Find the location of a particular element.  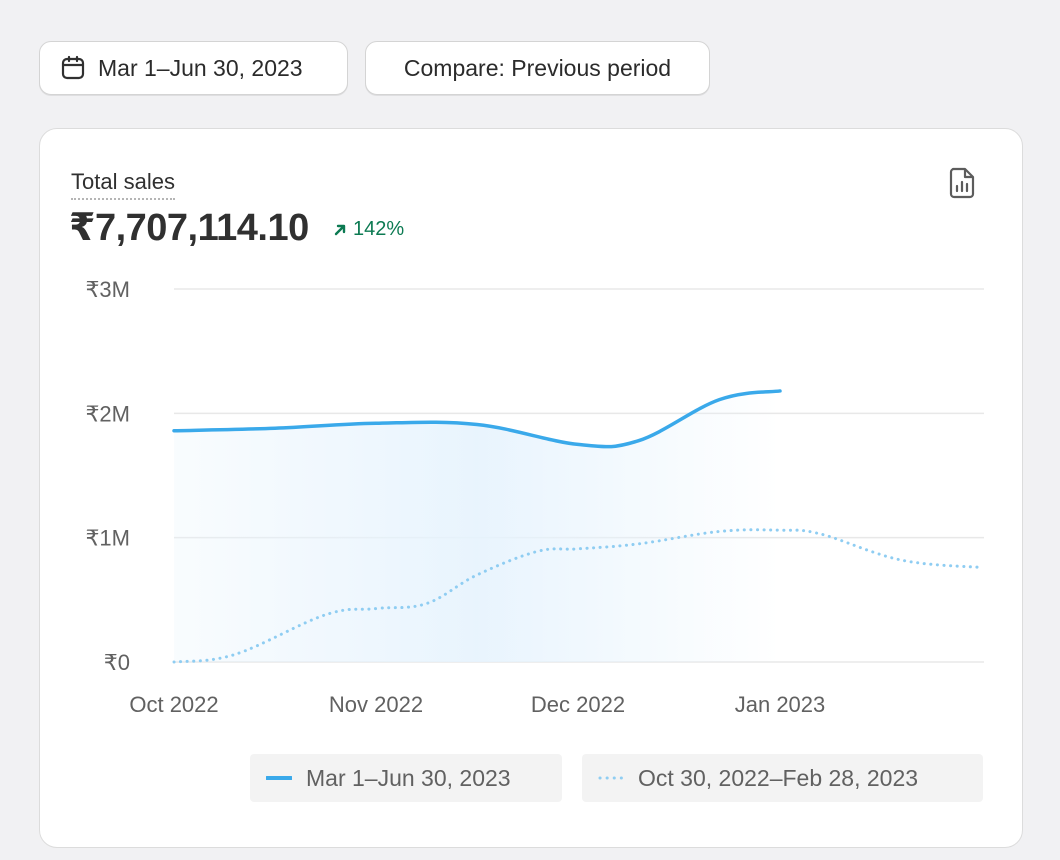

arrow-up-right-icon is located at coordinates (340, 229).